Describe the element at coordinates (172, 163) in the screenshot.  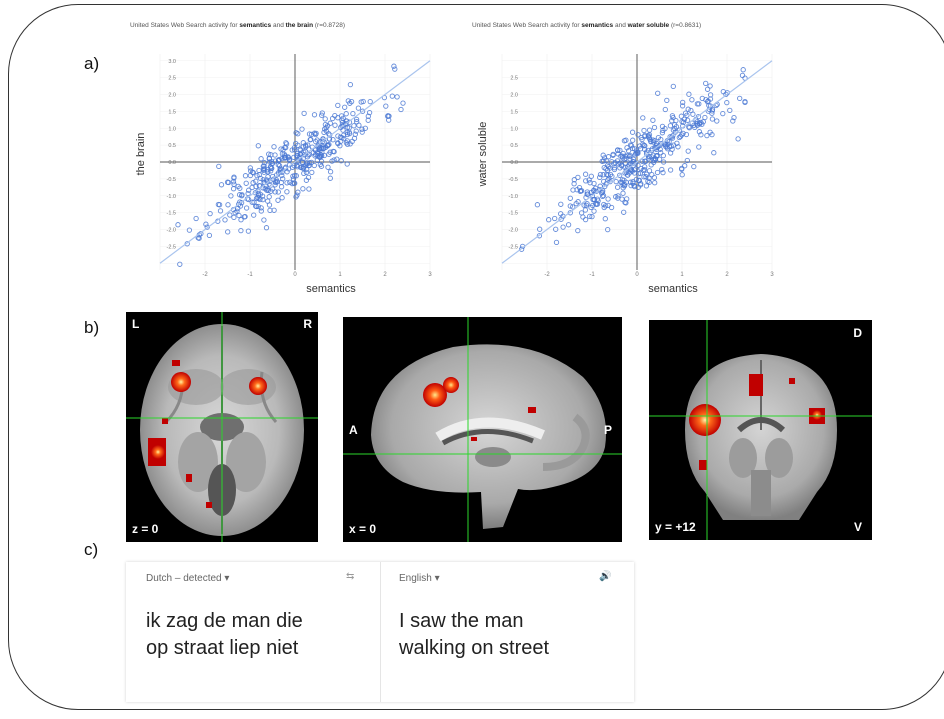
I see `y-tick-label: 0.0` at that location.